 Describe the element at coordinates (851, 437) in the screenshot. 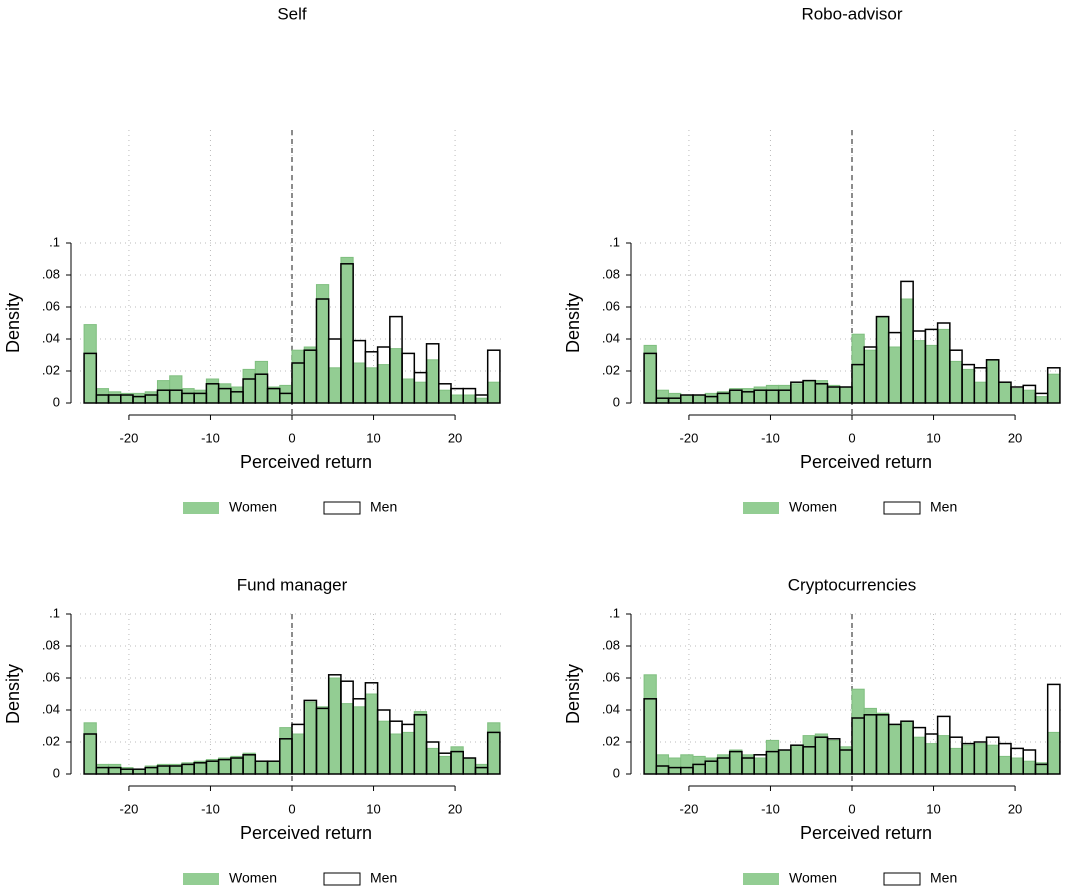

I see `x-tick-label: 0` at that location.